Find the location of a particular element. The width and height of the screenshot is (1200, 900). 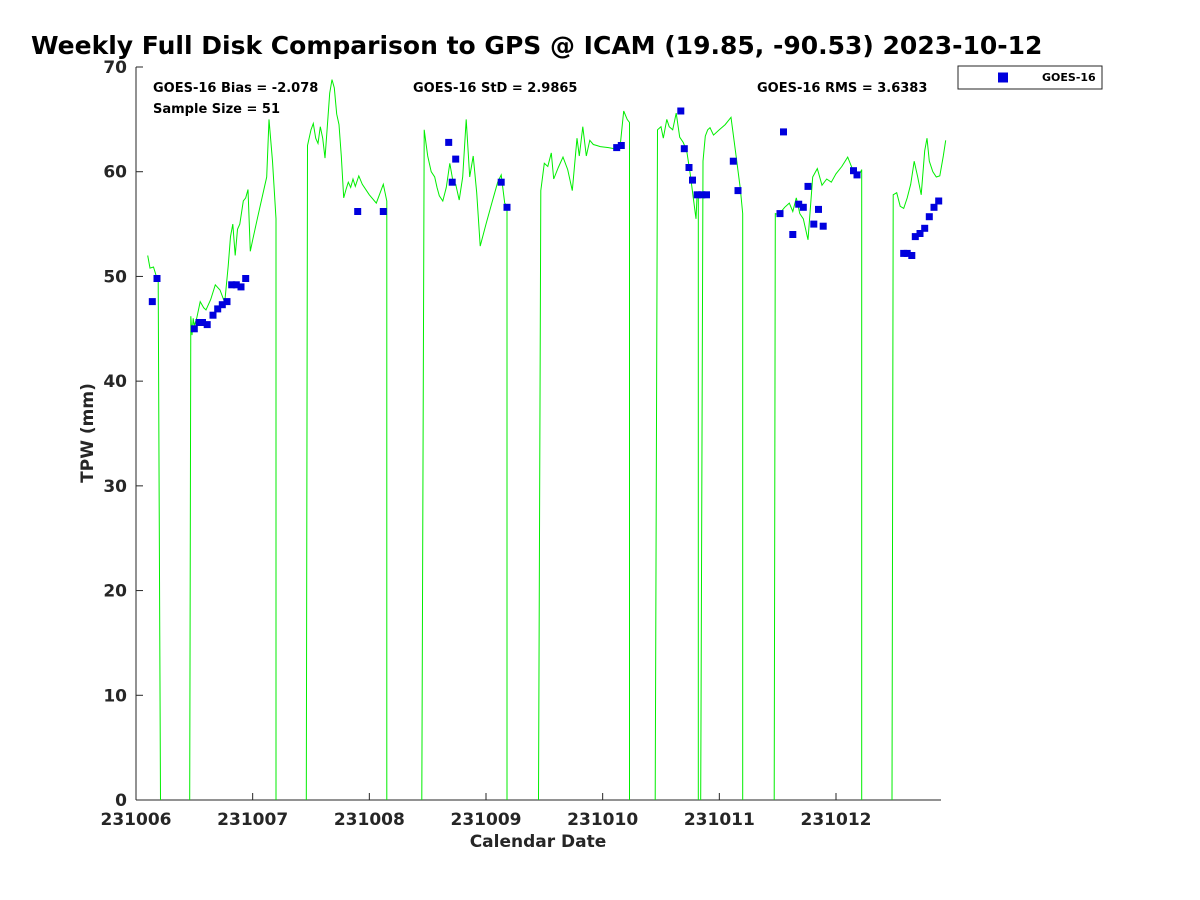

legend-marker-goes16 is located at coordinates (1003, 77).